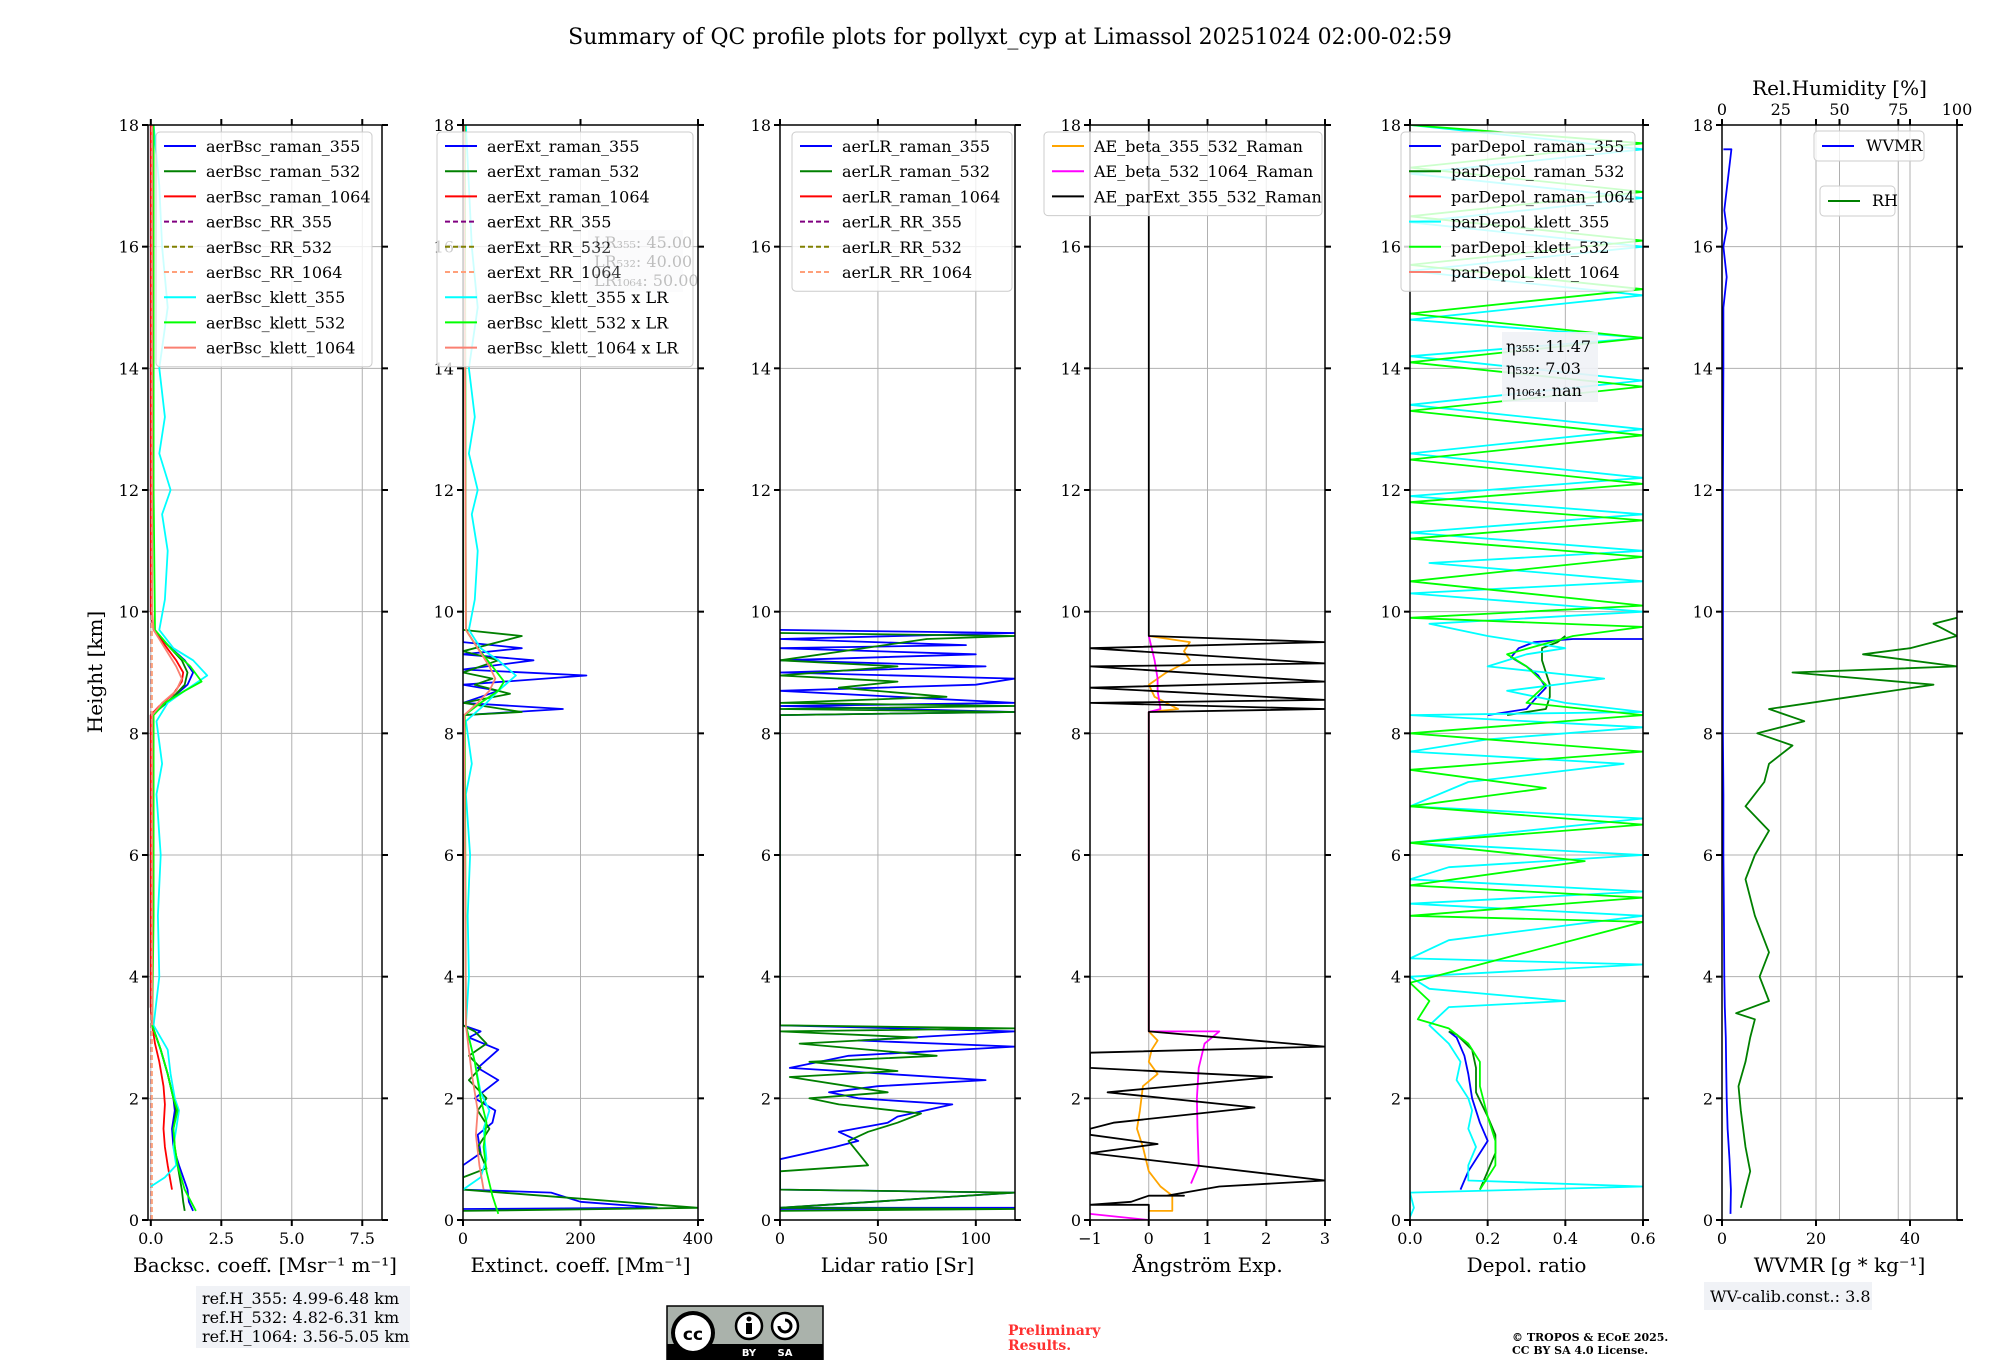 Image resolution: width=2000 pixels, height=1360 pixels. Describe the element at coordinates (578, 322) in the screenshot. I see `legend-item-label: aerBsc_klett_532 x LR` at that location.